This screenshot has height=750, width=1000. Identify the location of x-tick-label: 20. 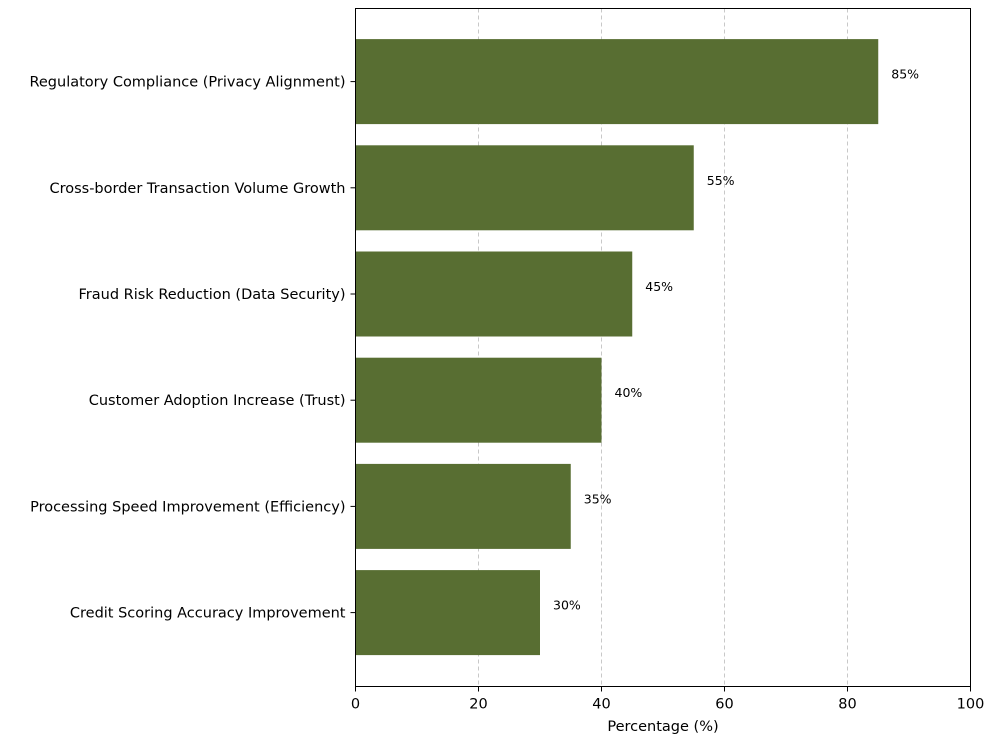
(478, 705).